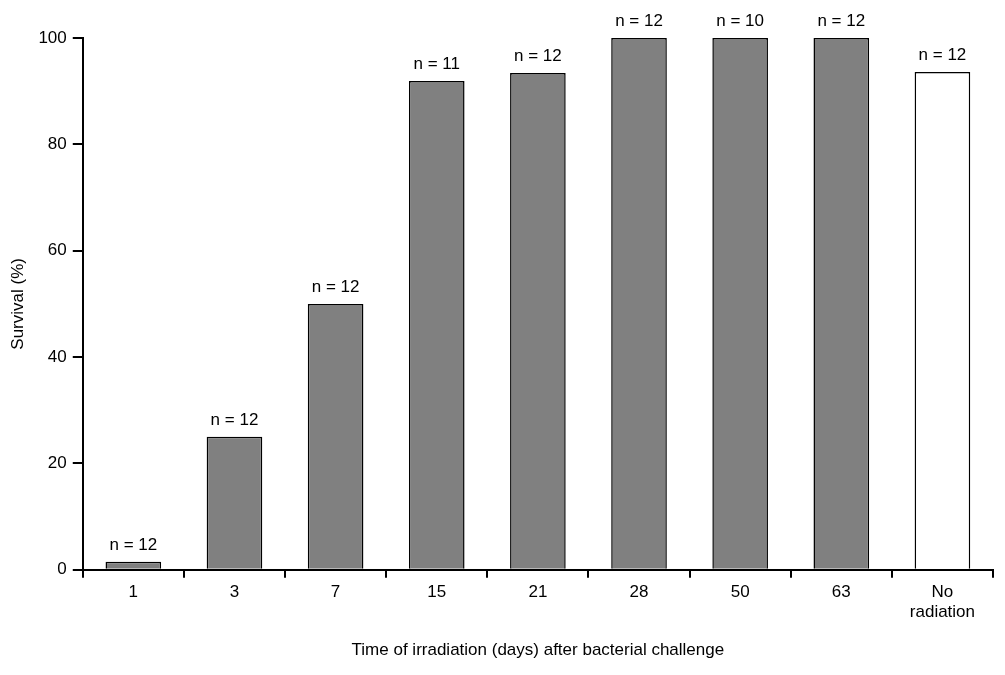 Image resolution: width=1005 pixels, height=675 pixels. I want to click on y-axis-title: Survival (%), so click(17, 304).